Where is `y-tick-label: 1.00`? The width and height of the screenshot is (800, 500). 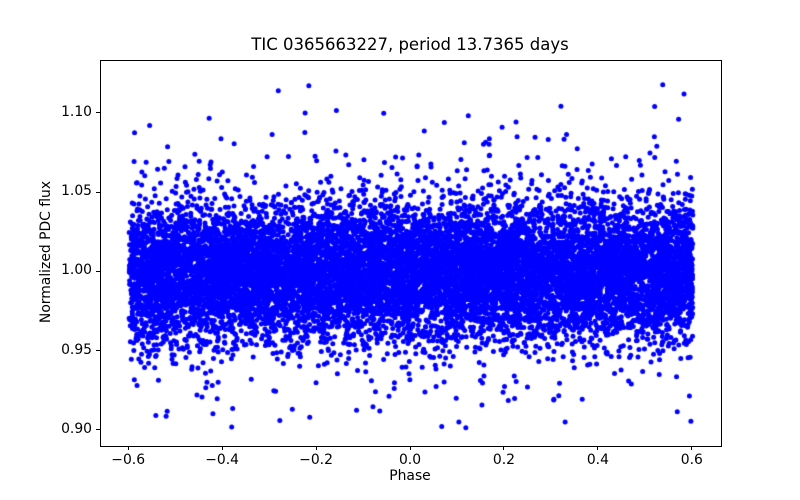 y-tick-label: 1.00 is located at coordinates (76, 270).